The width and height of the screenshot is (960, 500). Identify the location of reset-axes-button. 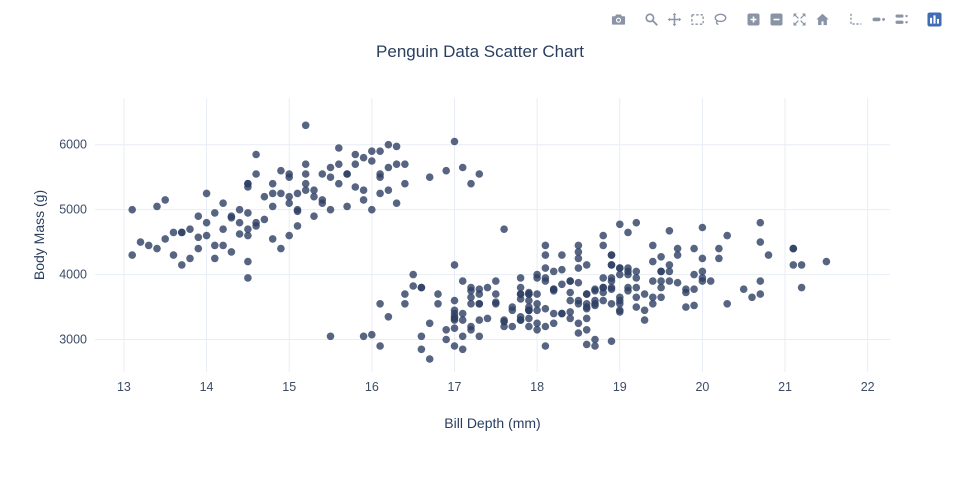
(822, 19).